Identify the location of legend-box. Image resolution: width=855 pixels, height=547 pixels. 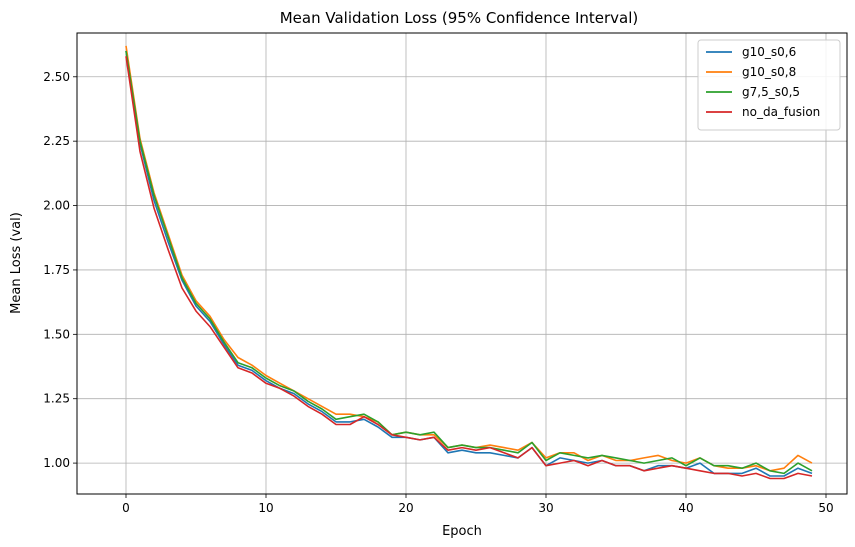
(769, 85).